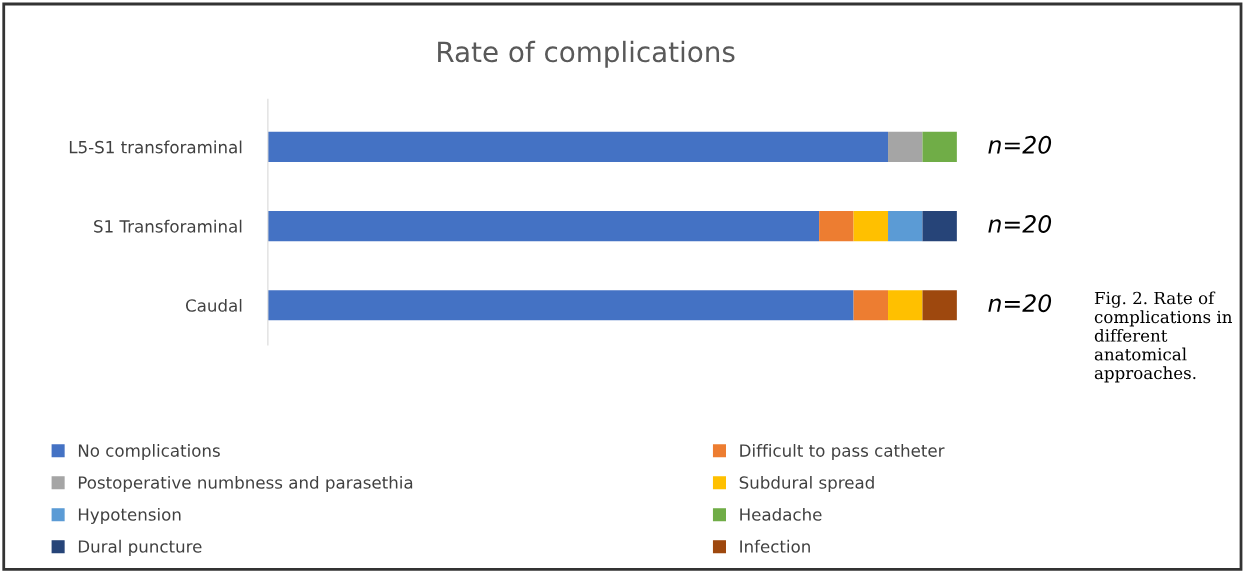  Describe the element at coordinates (168, 226) in the screenshot. I see `y-tick-label: S1 Transforaminal` at that location.